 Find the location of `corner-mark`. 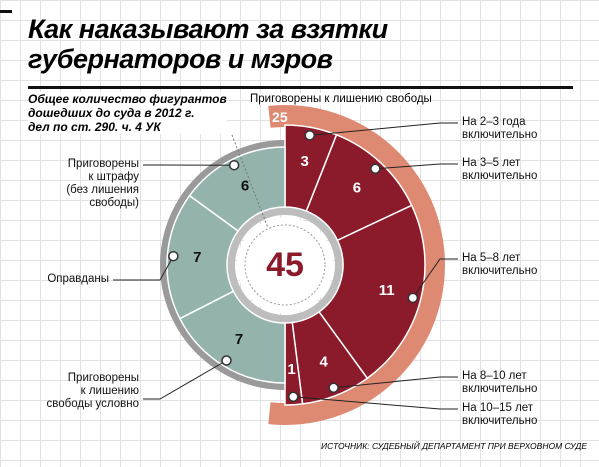

corner-mark is located at coordinates (6, 11).